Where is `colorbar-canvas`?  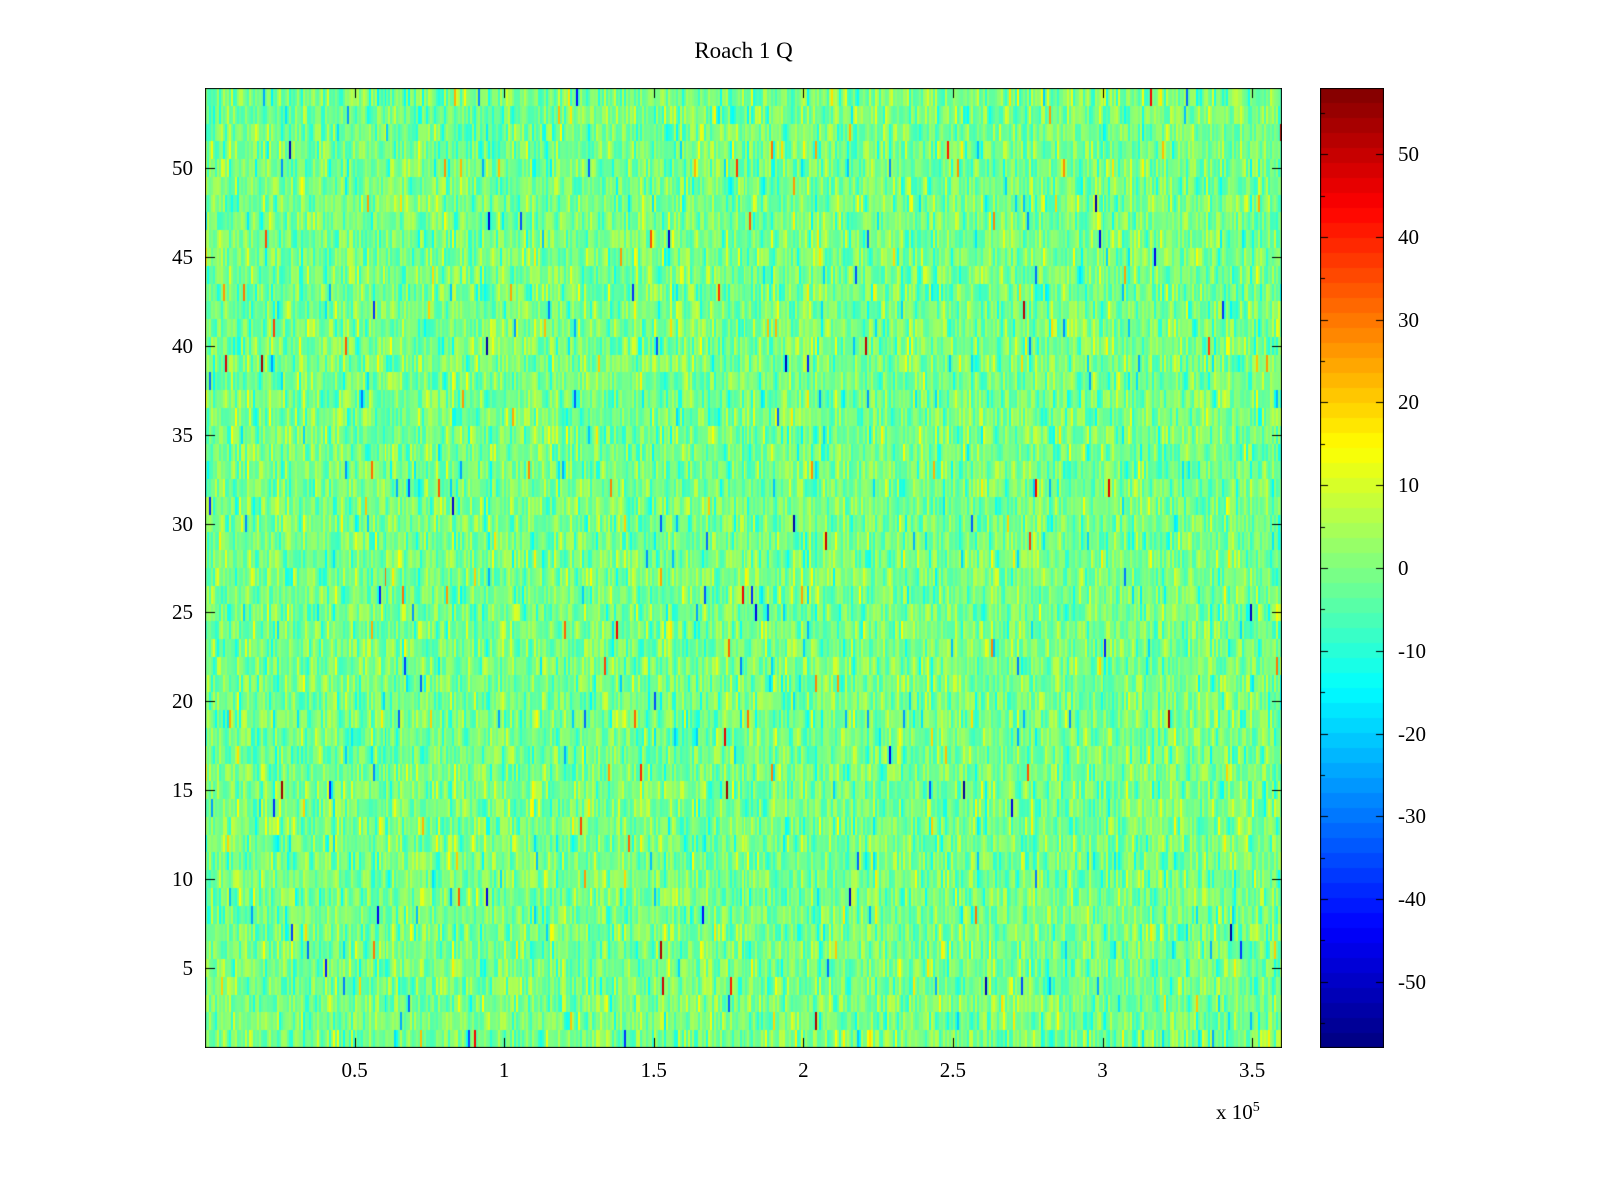 colorbar-canvas is located at coordinates (1352, 568).